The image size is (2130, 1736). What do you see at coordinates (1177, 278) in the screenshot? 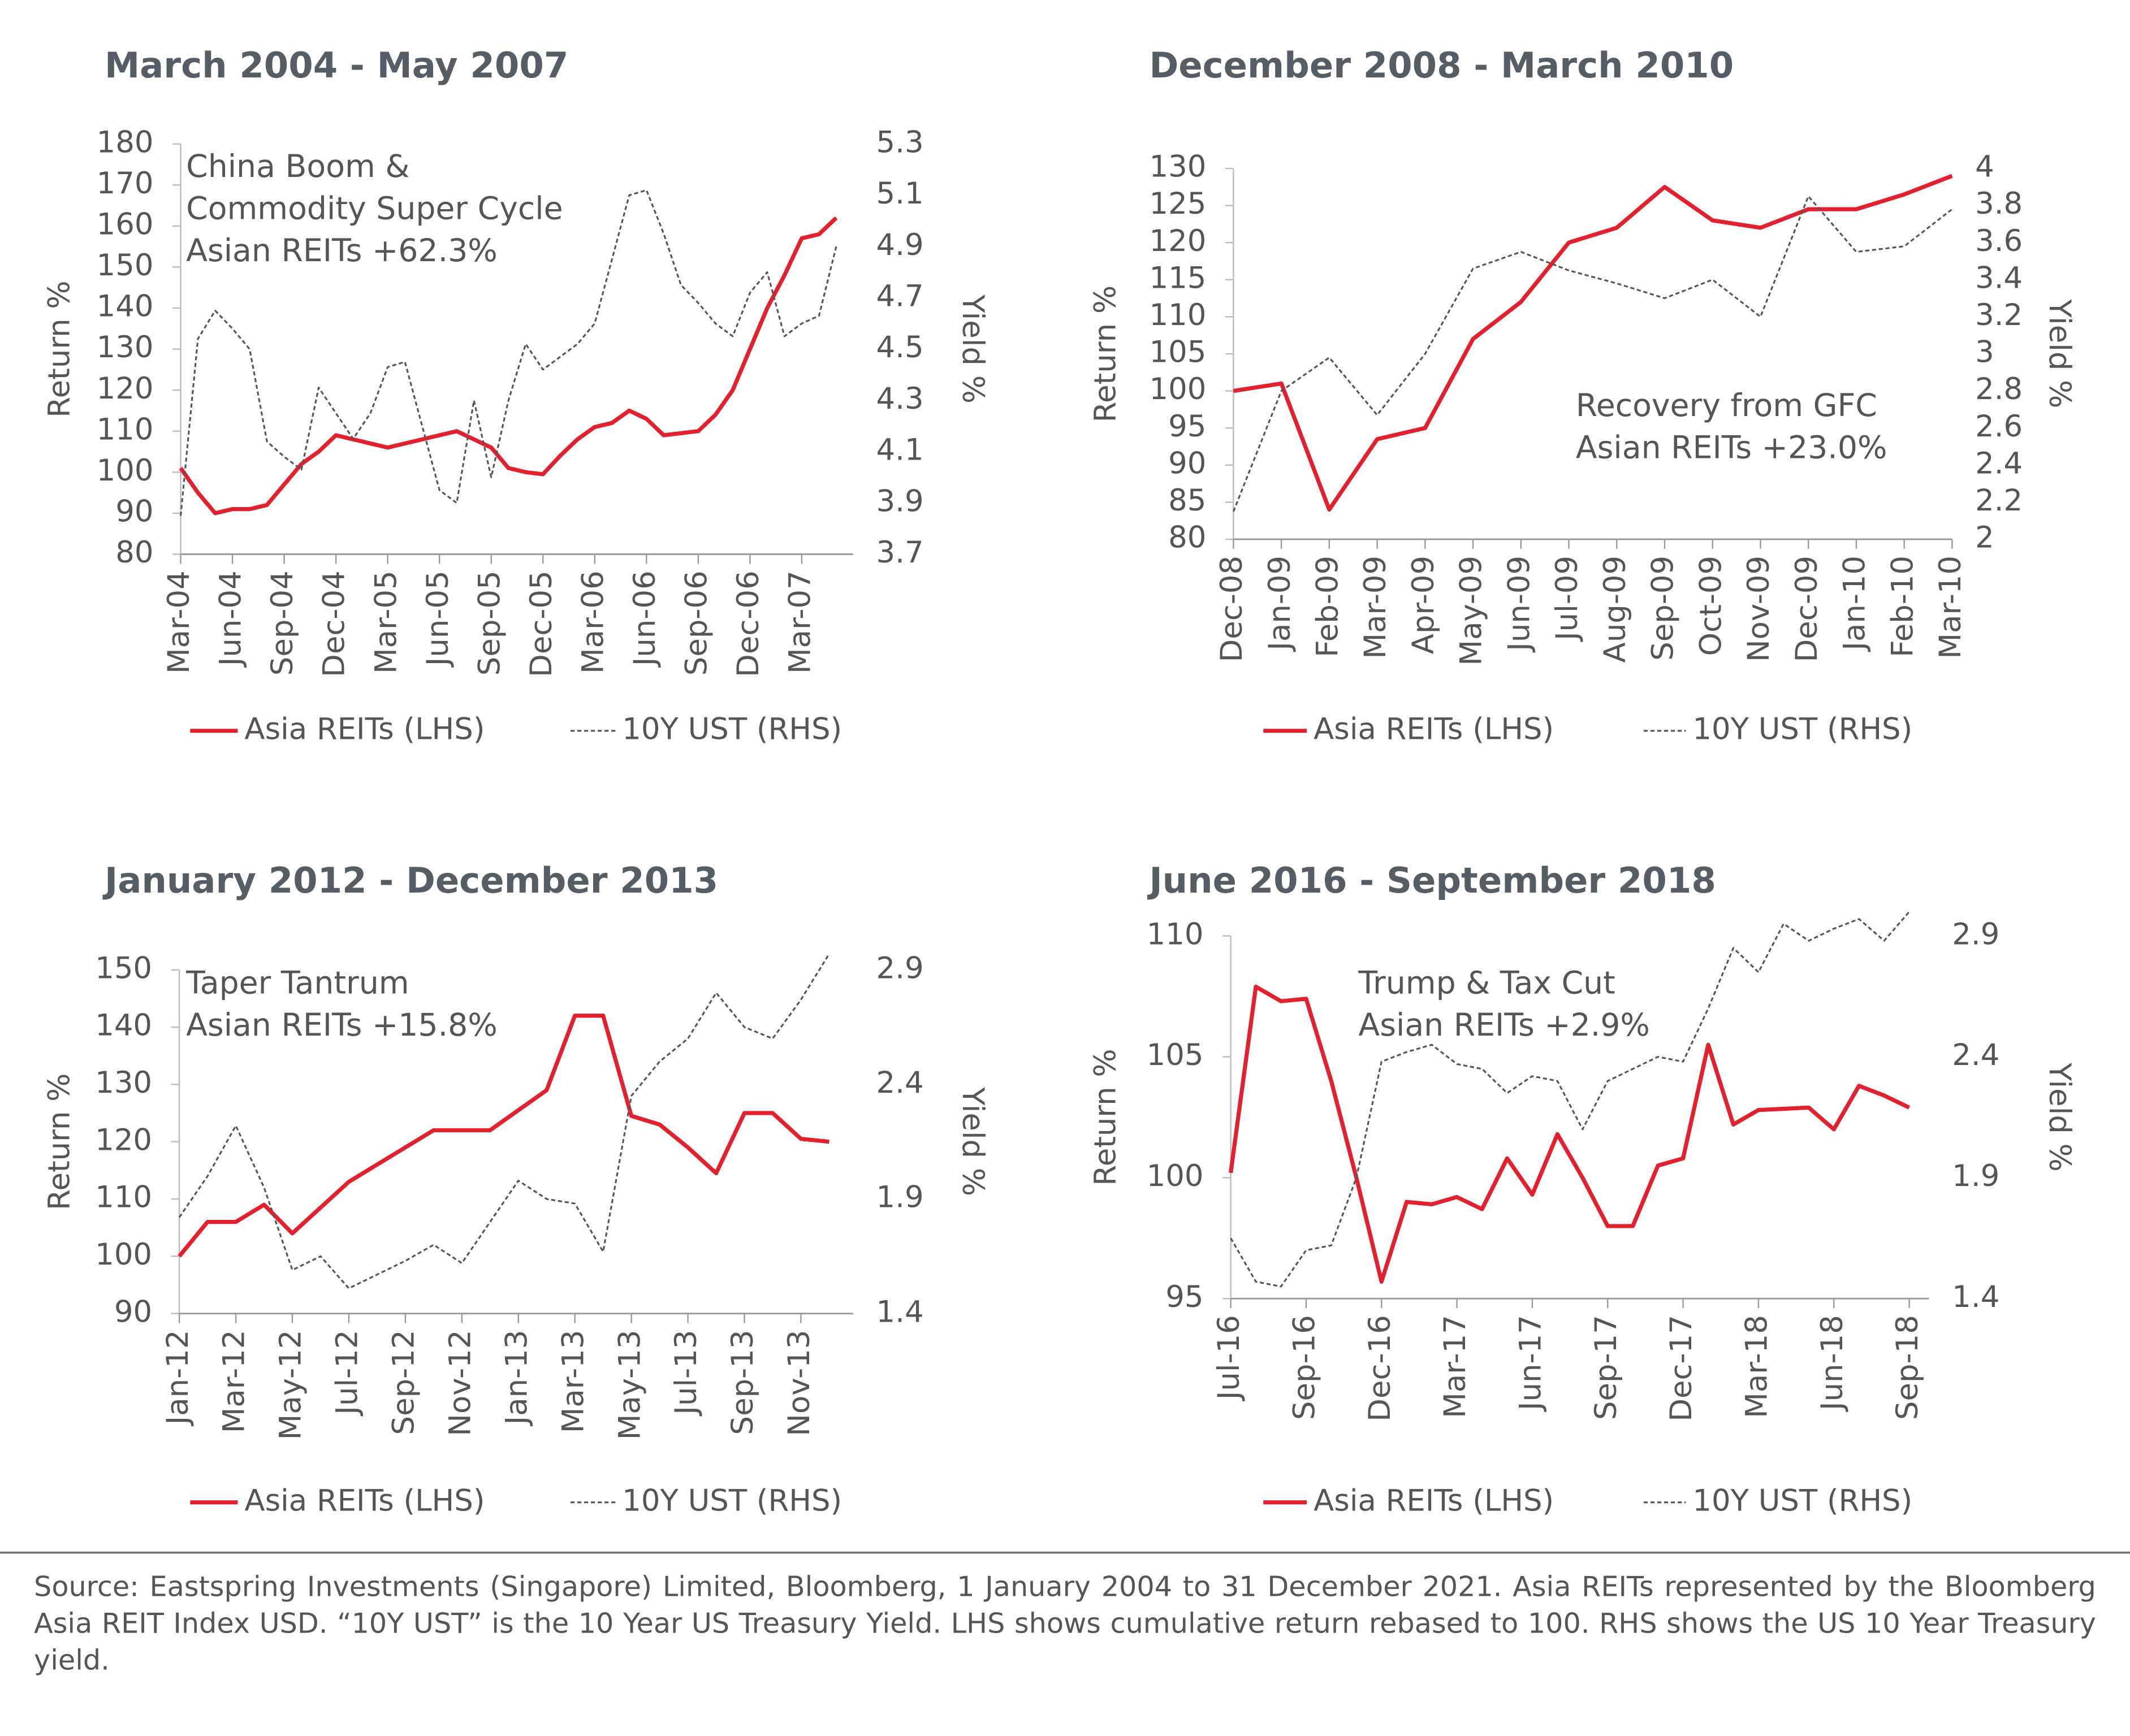
I see `y-tick-label: 115` at bounding box center [1177, 278].